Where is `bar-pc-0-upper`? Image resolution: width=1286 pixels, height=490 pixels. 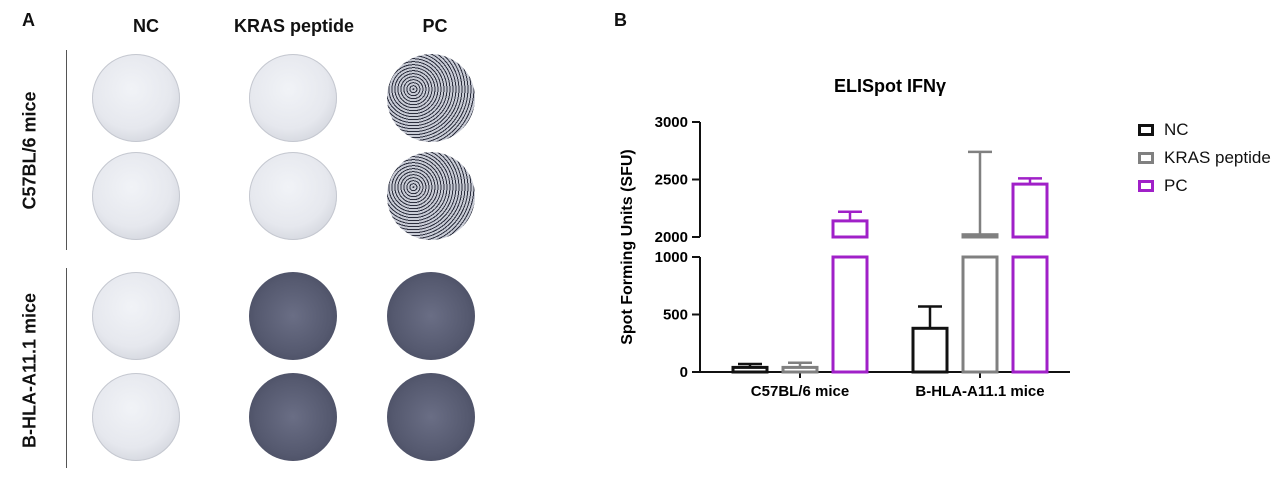
bar-pc-0-upper is located at coordinates (850, 229).